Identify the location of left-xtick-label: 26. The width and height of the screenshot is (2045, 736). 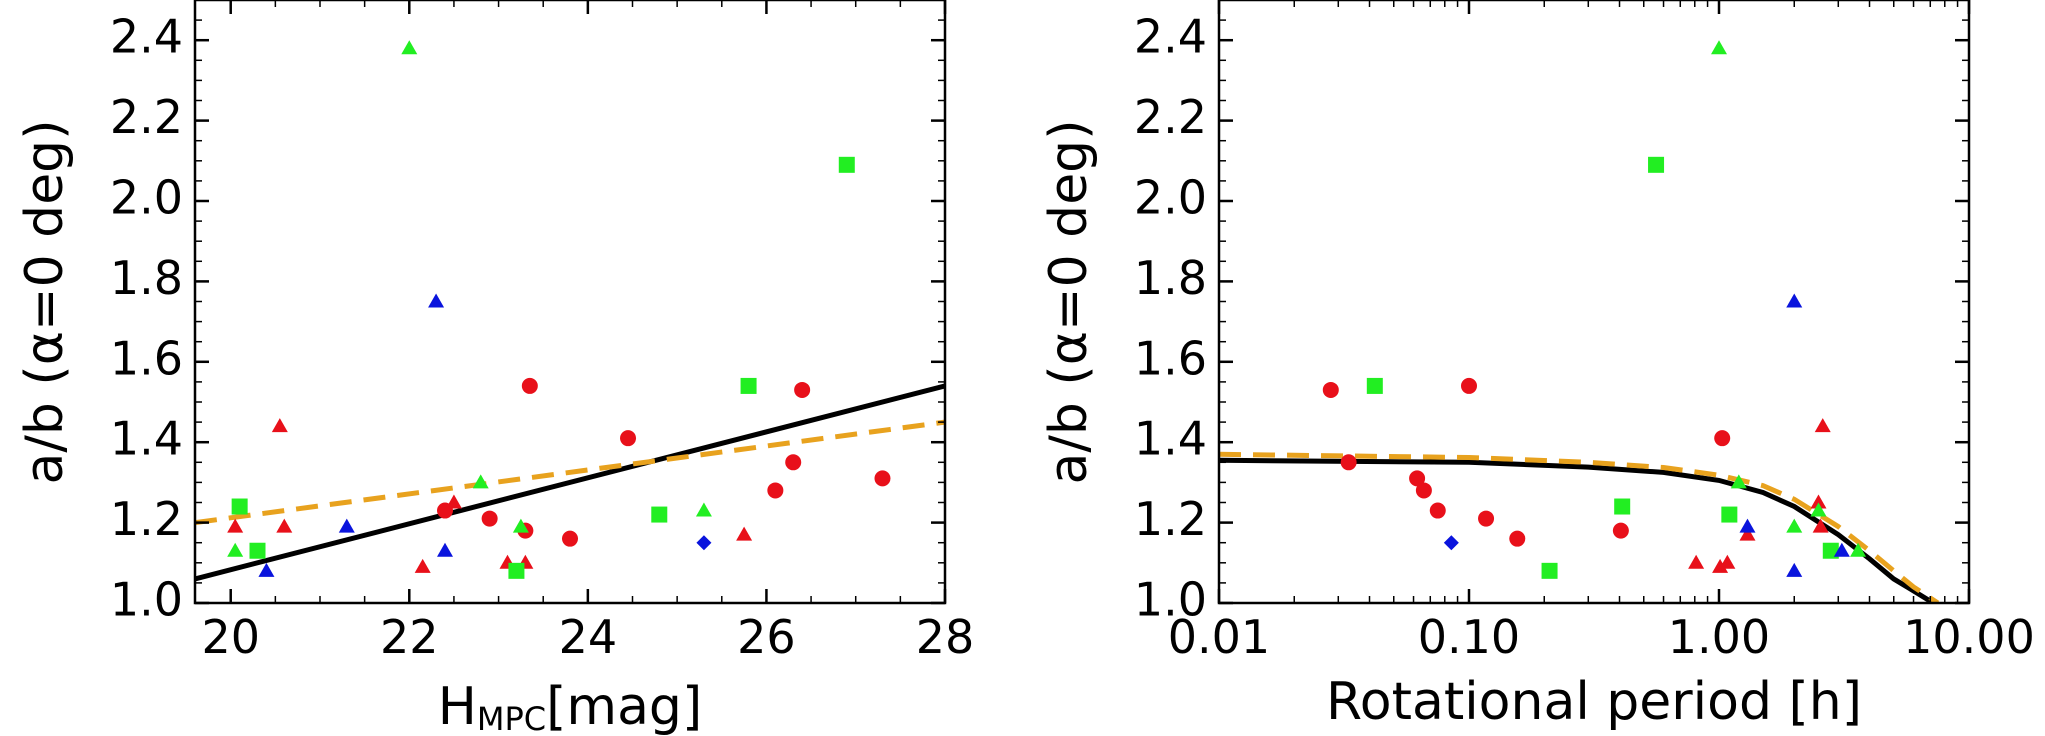
(766, 637).